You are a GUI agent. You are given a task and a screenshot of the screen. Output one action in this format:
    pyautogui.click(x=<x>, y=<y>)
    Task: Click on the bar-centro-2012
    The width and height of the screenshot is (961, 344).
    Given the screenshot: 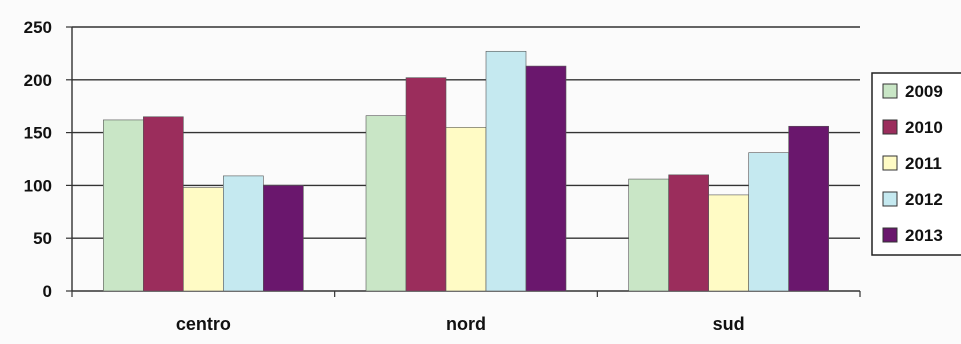 What is the action you would take?
    pyautogui.click(x=243, y=233)
    